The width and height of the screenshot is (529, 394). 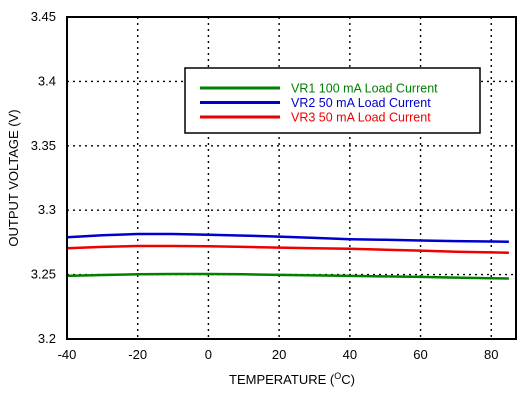 What do you see at coordinates (67, 354) in the screenshot?
I see `x-tick-label: -40` at bounding box center [67, 354].